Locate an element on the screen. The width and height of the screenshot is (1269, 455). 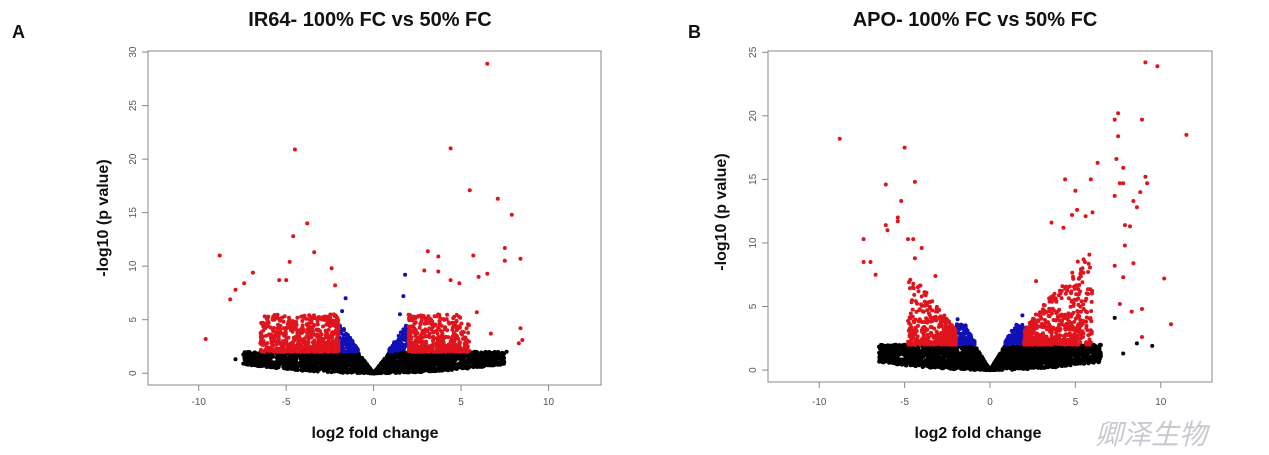
y-axis-title: -log10 (p value) is located at coordinates (103, 217).